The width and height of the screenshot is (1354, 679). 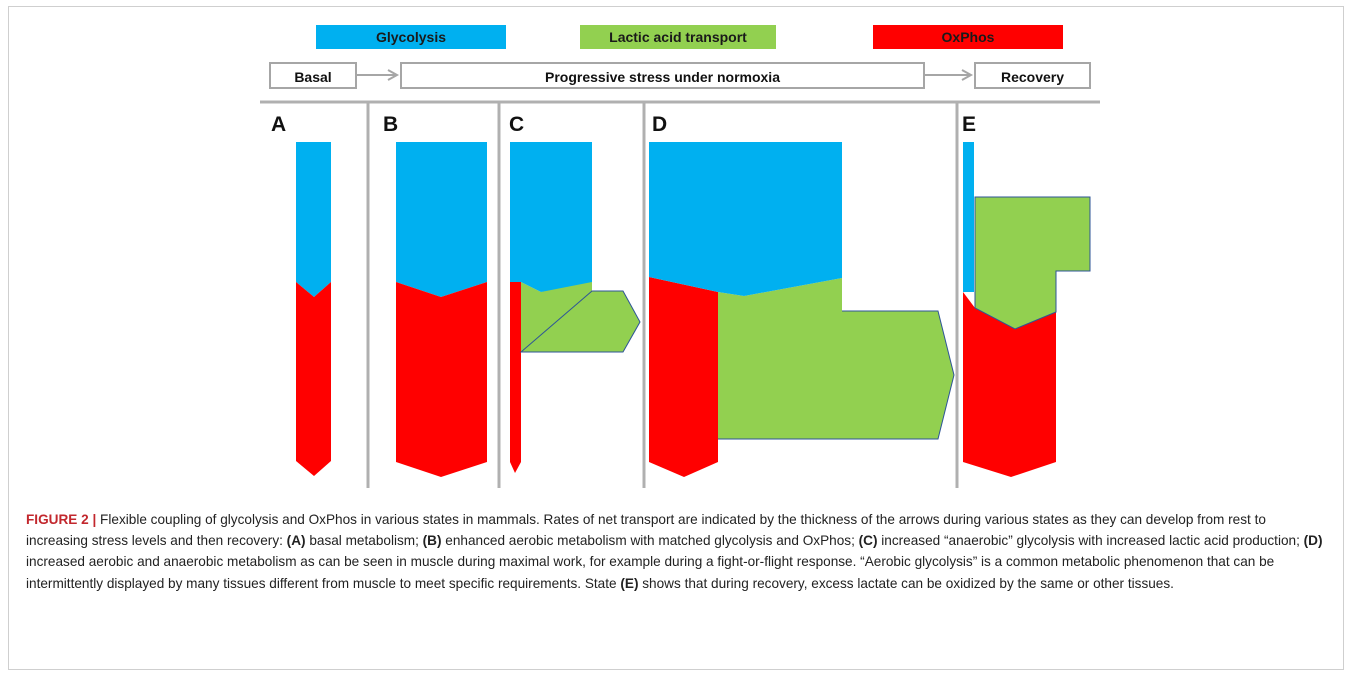 I want to click on panel-label-c: C, so click(x=516, y=124).